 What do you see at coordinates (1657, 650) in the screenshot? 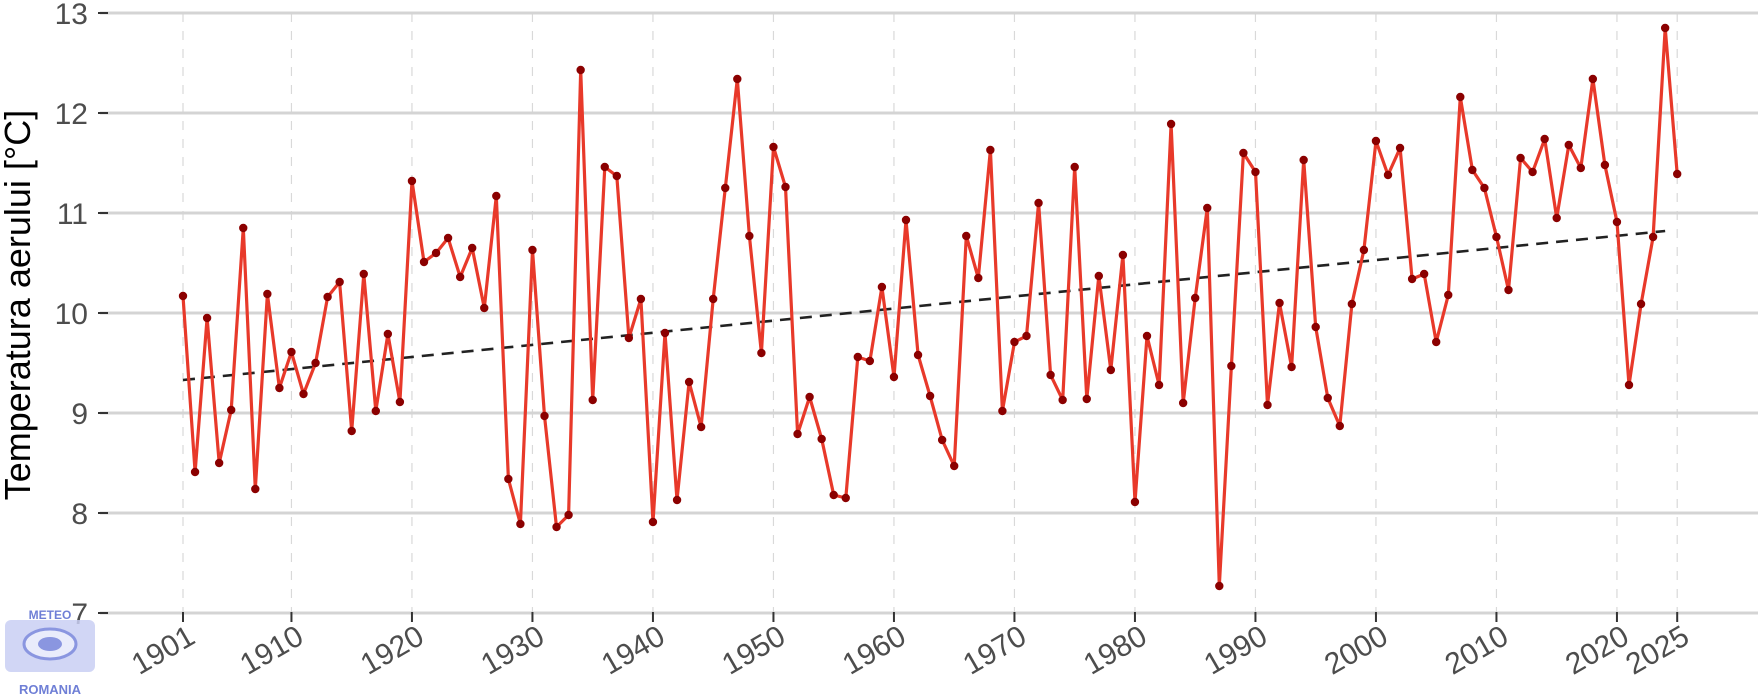
I see `x-tick-label: 2025` at bounding box center [1657, 650].